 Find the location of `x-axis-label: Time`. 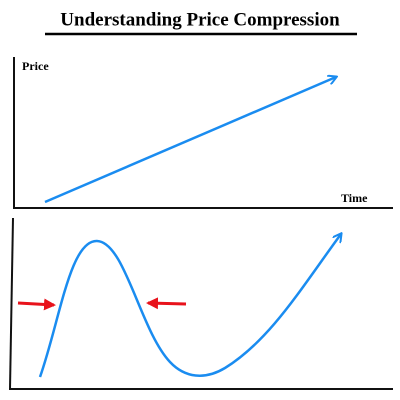

x-axis-label: Time is located at coordinates (354, 198).